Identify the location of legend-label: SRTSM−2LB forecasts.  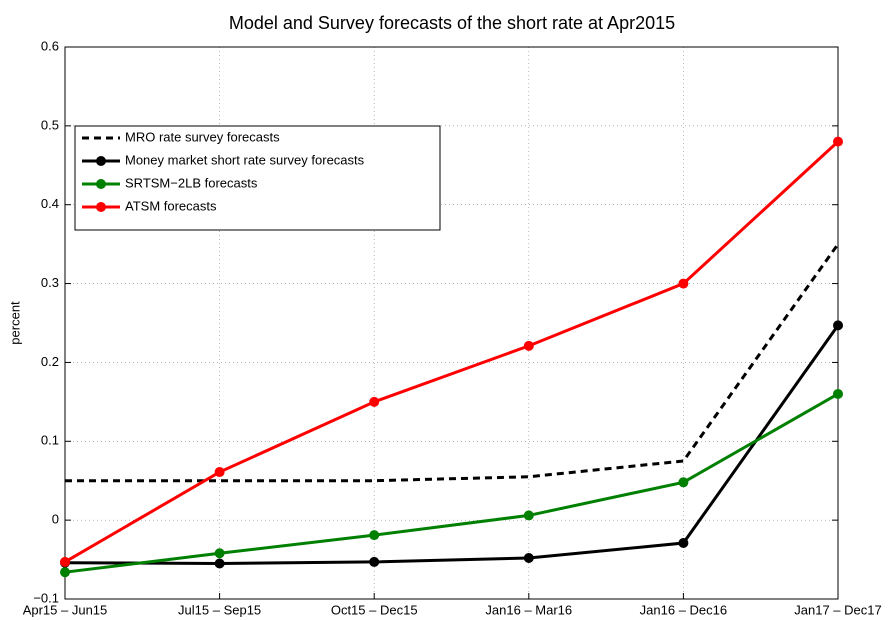
(191, 182).